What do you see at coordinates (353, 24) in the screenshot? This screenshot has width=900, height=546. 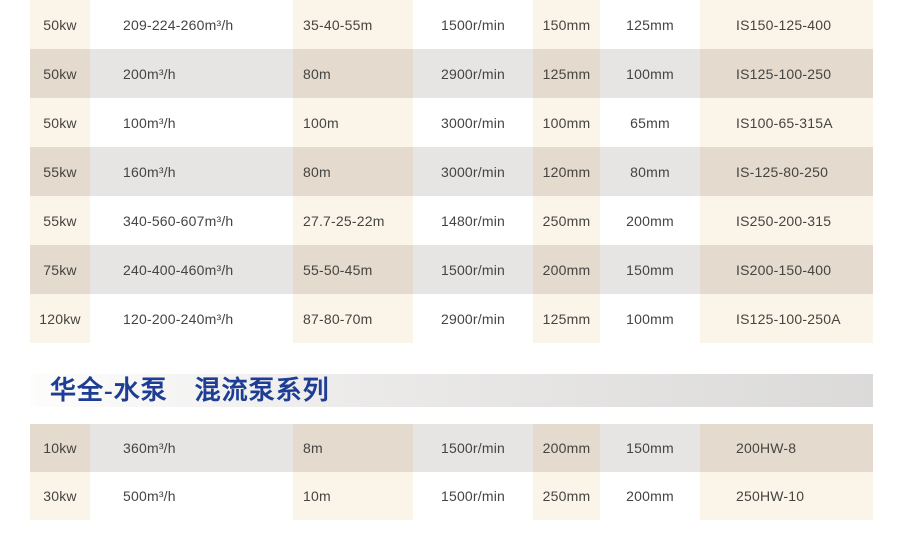 I see `cell-head: 35-40-55m` at bounding box center [353, 24].